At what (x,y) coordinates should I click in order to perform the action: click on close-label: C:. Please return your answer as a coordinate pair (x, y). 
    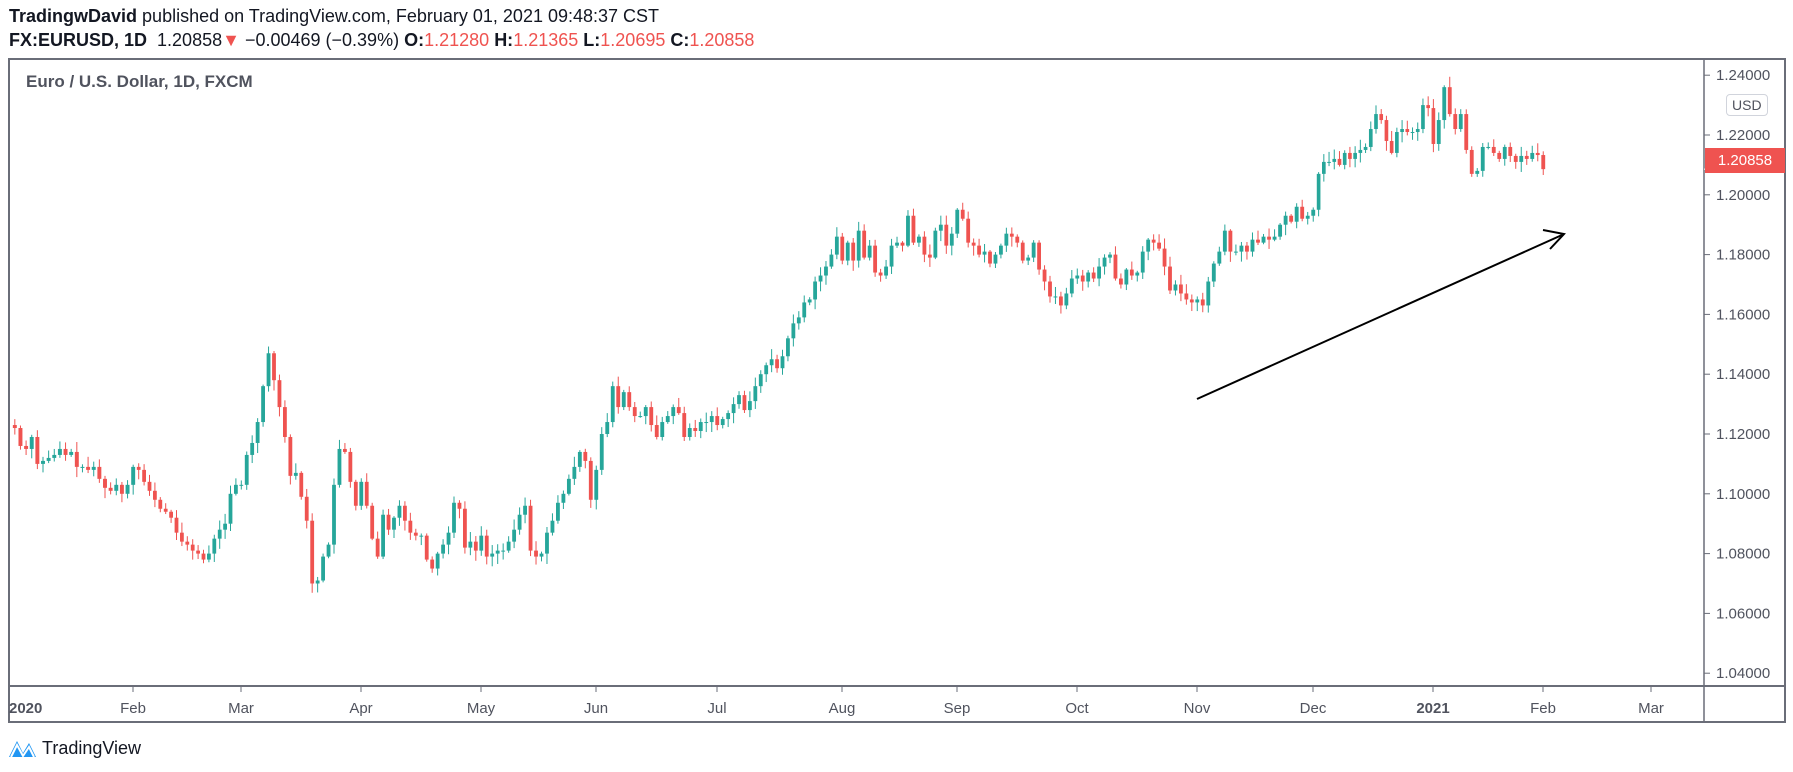
    Looking at the image, I should click on (680, 40).